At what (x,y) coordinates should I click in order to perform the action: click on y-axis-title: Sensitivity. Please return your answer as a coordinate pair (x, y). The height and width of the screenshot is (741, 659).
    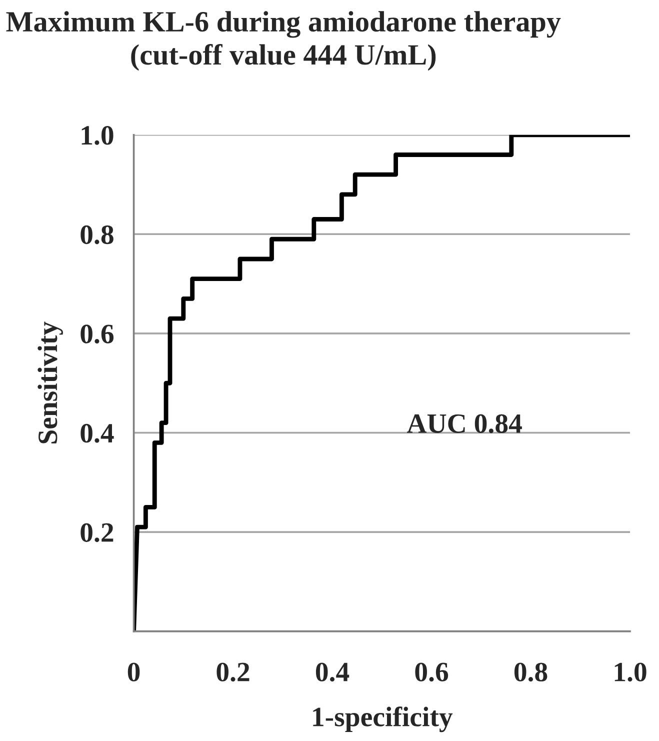
    Looking at the image, I should click on (50, 383).